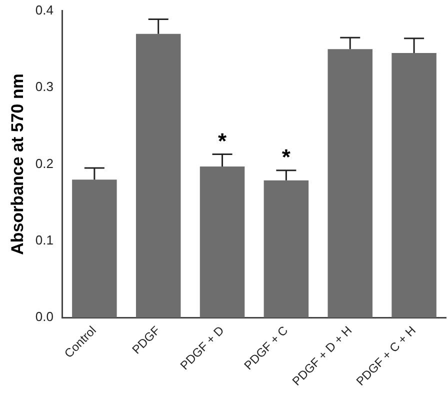  I want to click on y-tick-label: 0.1, so click(44, 240).